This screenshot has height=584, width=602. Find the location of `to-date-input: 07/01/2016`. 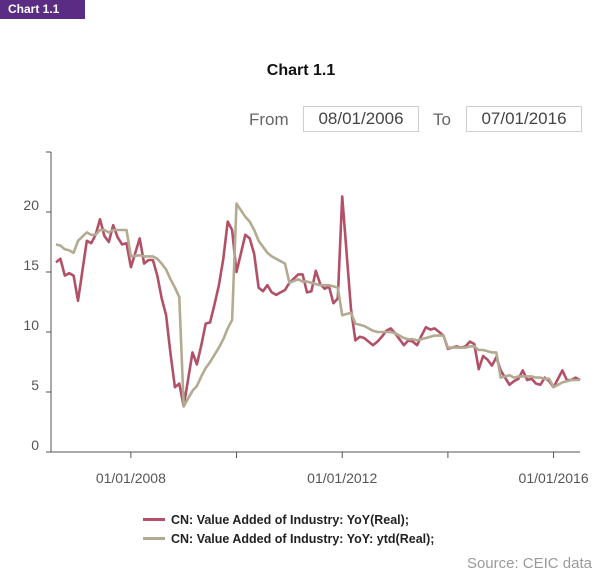

to-date-input: 07/01/2016 is located at coordinates (524, 119).